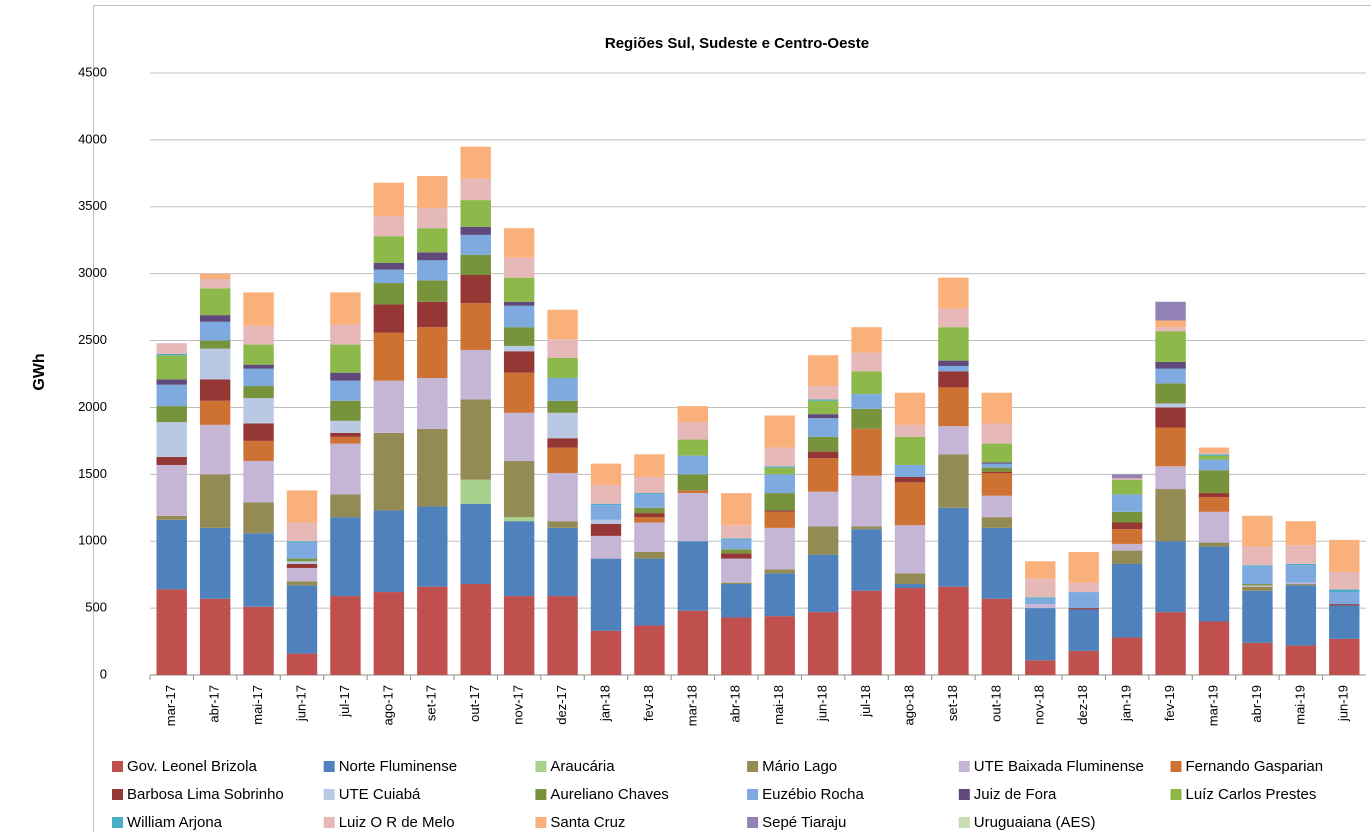 The image size is (1371, 832). I want to click on x-tick-label: jun-18, so click(822, 703).